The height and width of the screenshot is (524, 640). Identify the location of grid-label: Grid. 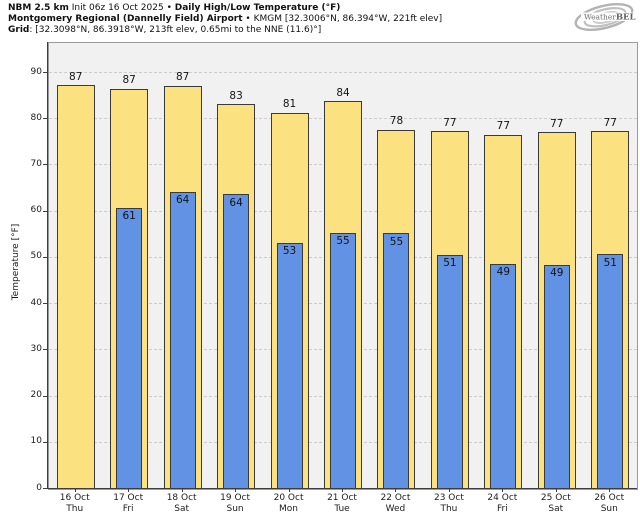
(19, 30).